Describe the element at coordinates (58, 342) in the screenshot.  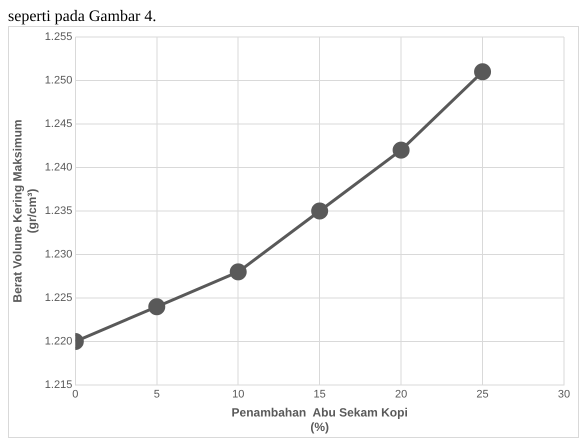
I see `y-tick-label: 1.220` at that location.